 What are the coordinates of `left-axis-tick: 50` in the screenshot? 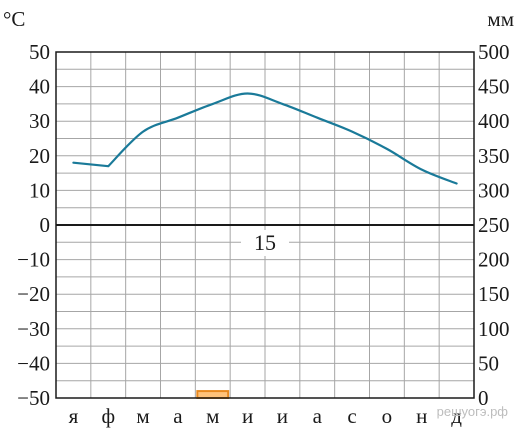 It's located at (39, 52).